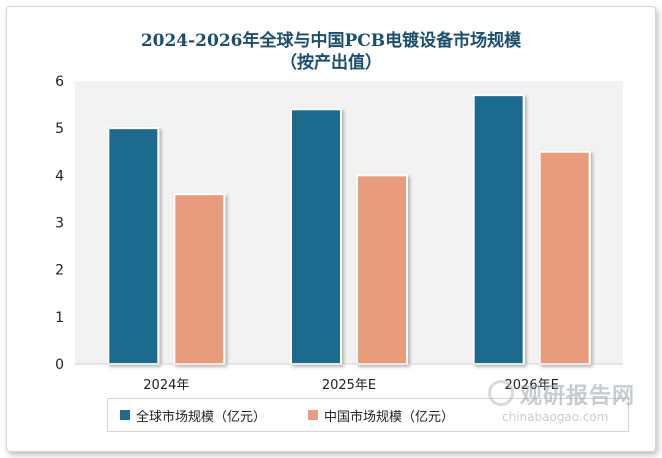  What do you see at coordinates (59, 318) in the screenshot?
I see `y-tick-label: 1` at bounding box center [59, 318].